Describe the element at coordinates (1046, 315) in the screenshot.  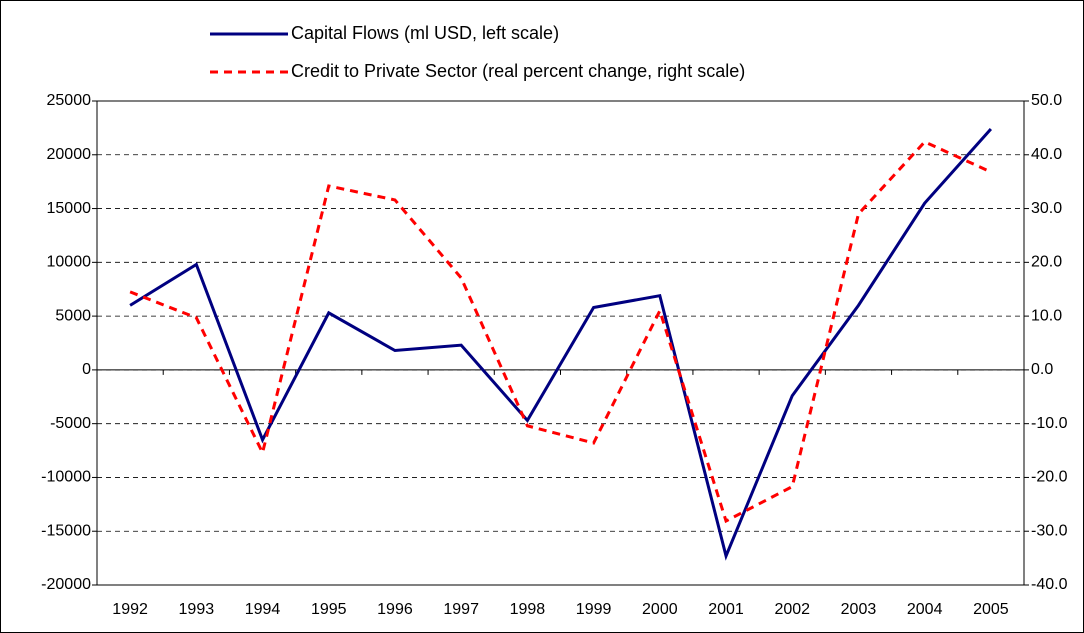
I see `y2-tick-label: 10.0` at that location.